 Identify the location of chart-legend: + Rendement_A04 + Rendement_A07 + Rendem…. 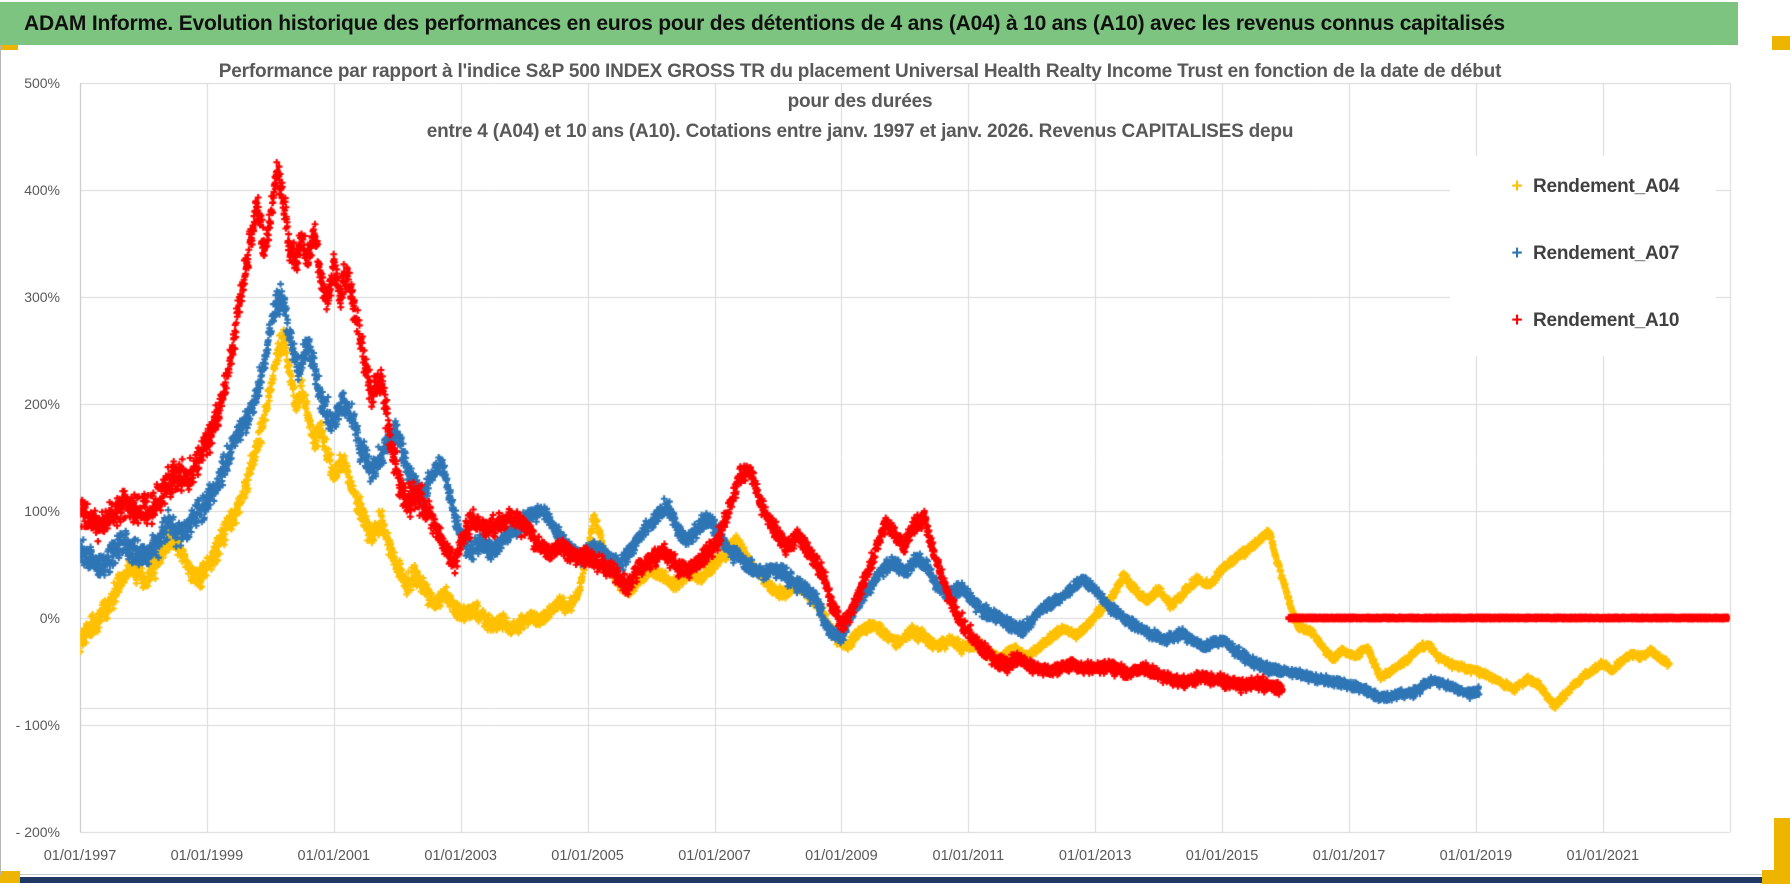
(1583, 256).